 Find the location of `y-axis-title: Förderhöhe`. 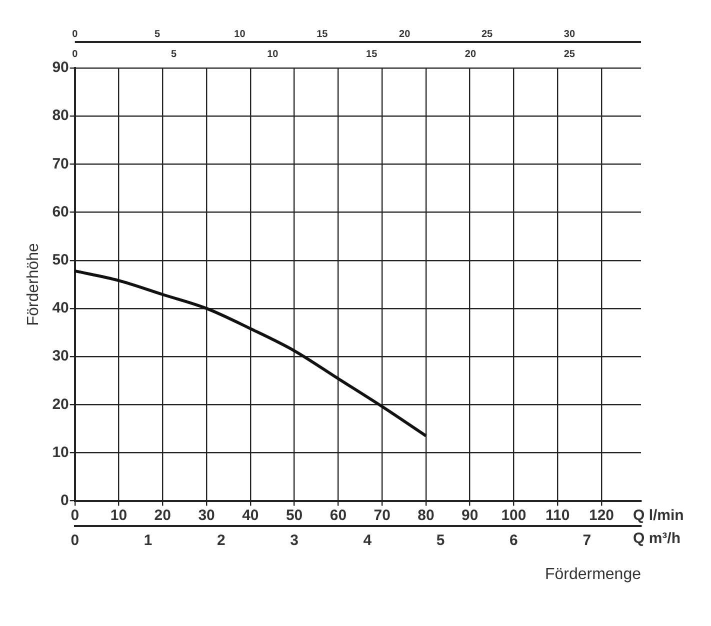

y-axis-title: Förderhöhe is located at coordinates (33, 284).